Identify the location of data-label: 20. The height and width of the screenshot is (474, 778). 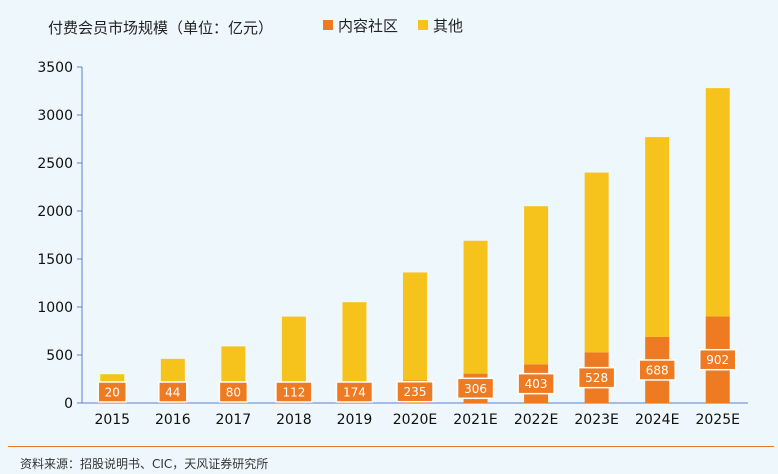
(112, 393).